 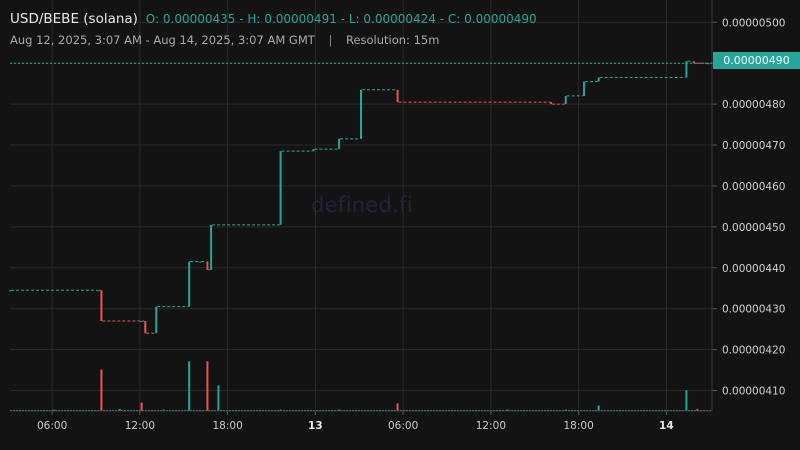 I want to click on close-value: 0.00000490, so click(x=500, y=19).